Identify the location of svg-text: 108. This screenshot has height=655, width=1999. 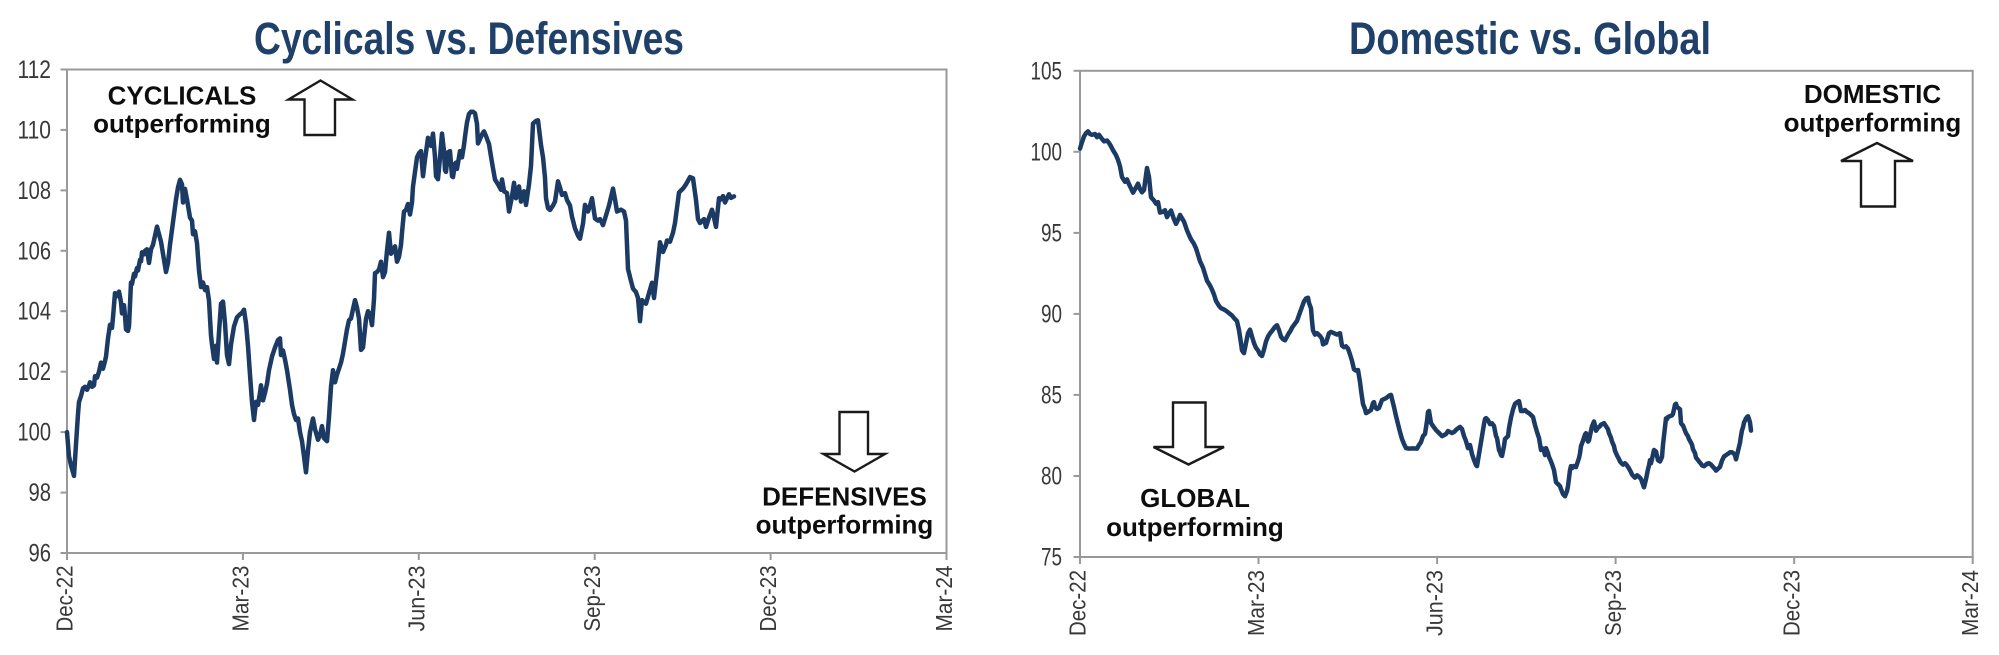
(35, 191).